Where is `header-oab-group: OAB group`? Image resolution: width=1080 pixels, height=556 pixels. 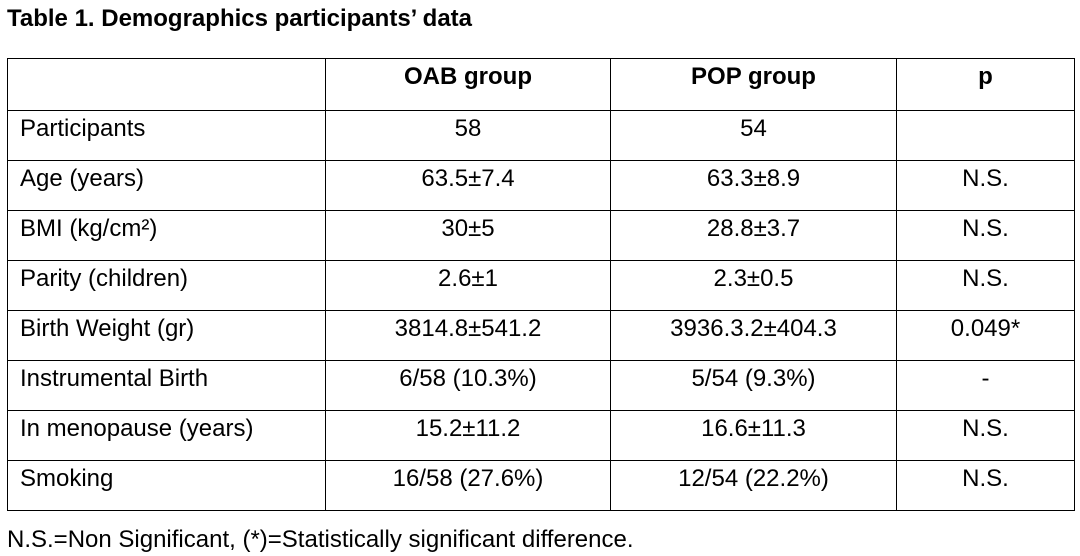 header-oab-group: OAB group is located at coordinates (468, 84).